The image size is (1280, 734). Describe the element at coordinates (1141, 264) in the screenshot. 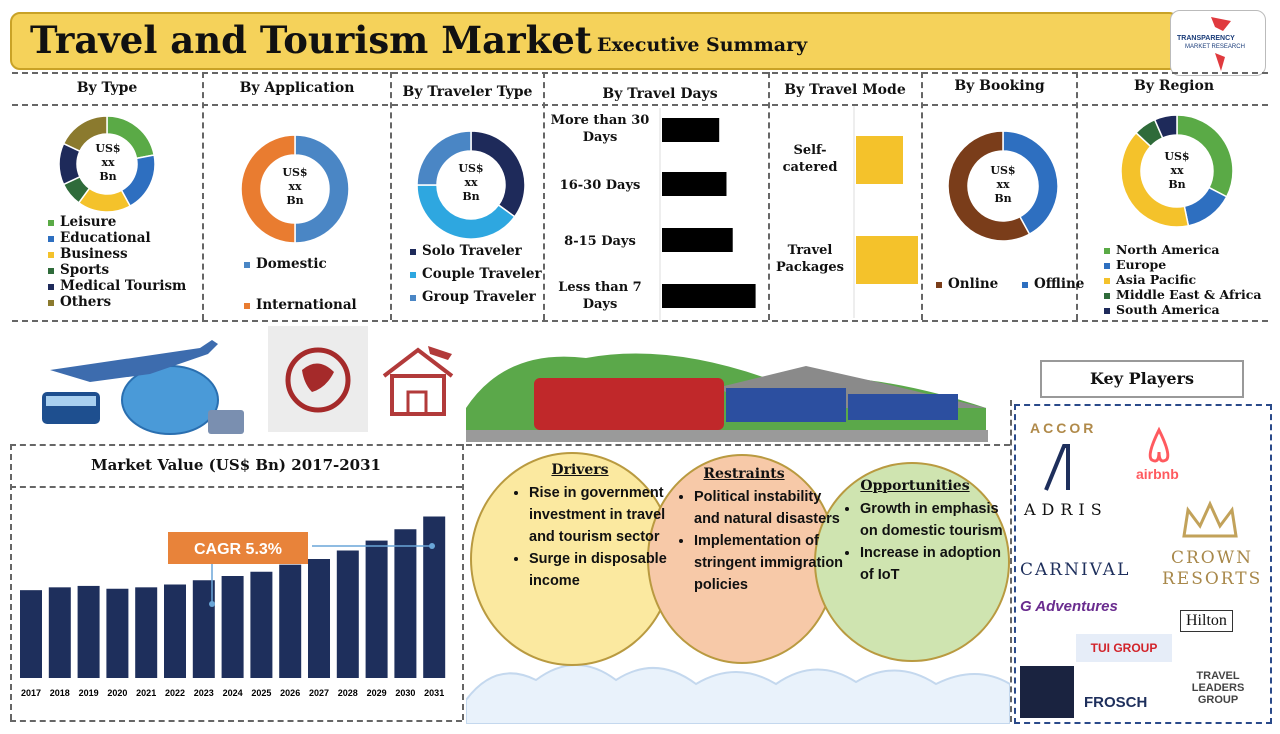

I see `legend-label: Europe` at that location.